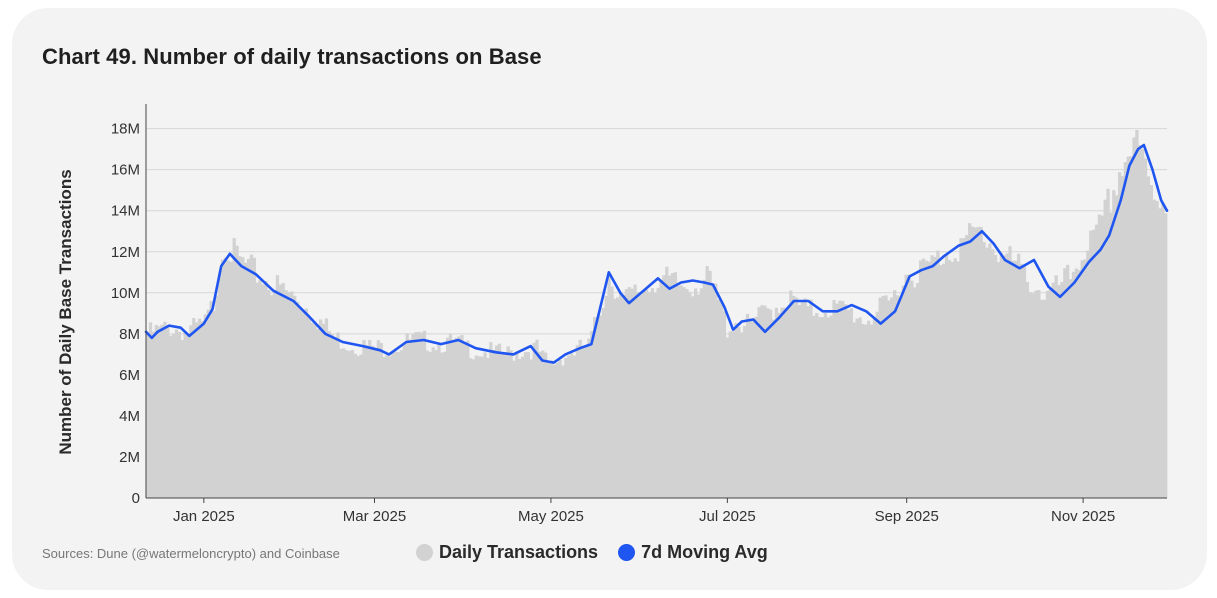 Image resolution: width=1217 pixels, height=598 pixels. Describe the element at coordinates (204, 516) in the screenshot. I see `x-tick-label: Jan 2025` at that location.